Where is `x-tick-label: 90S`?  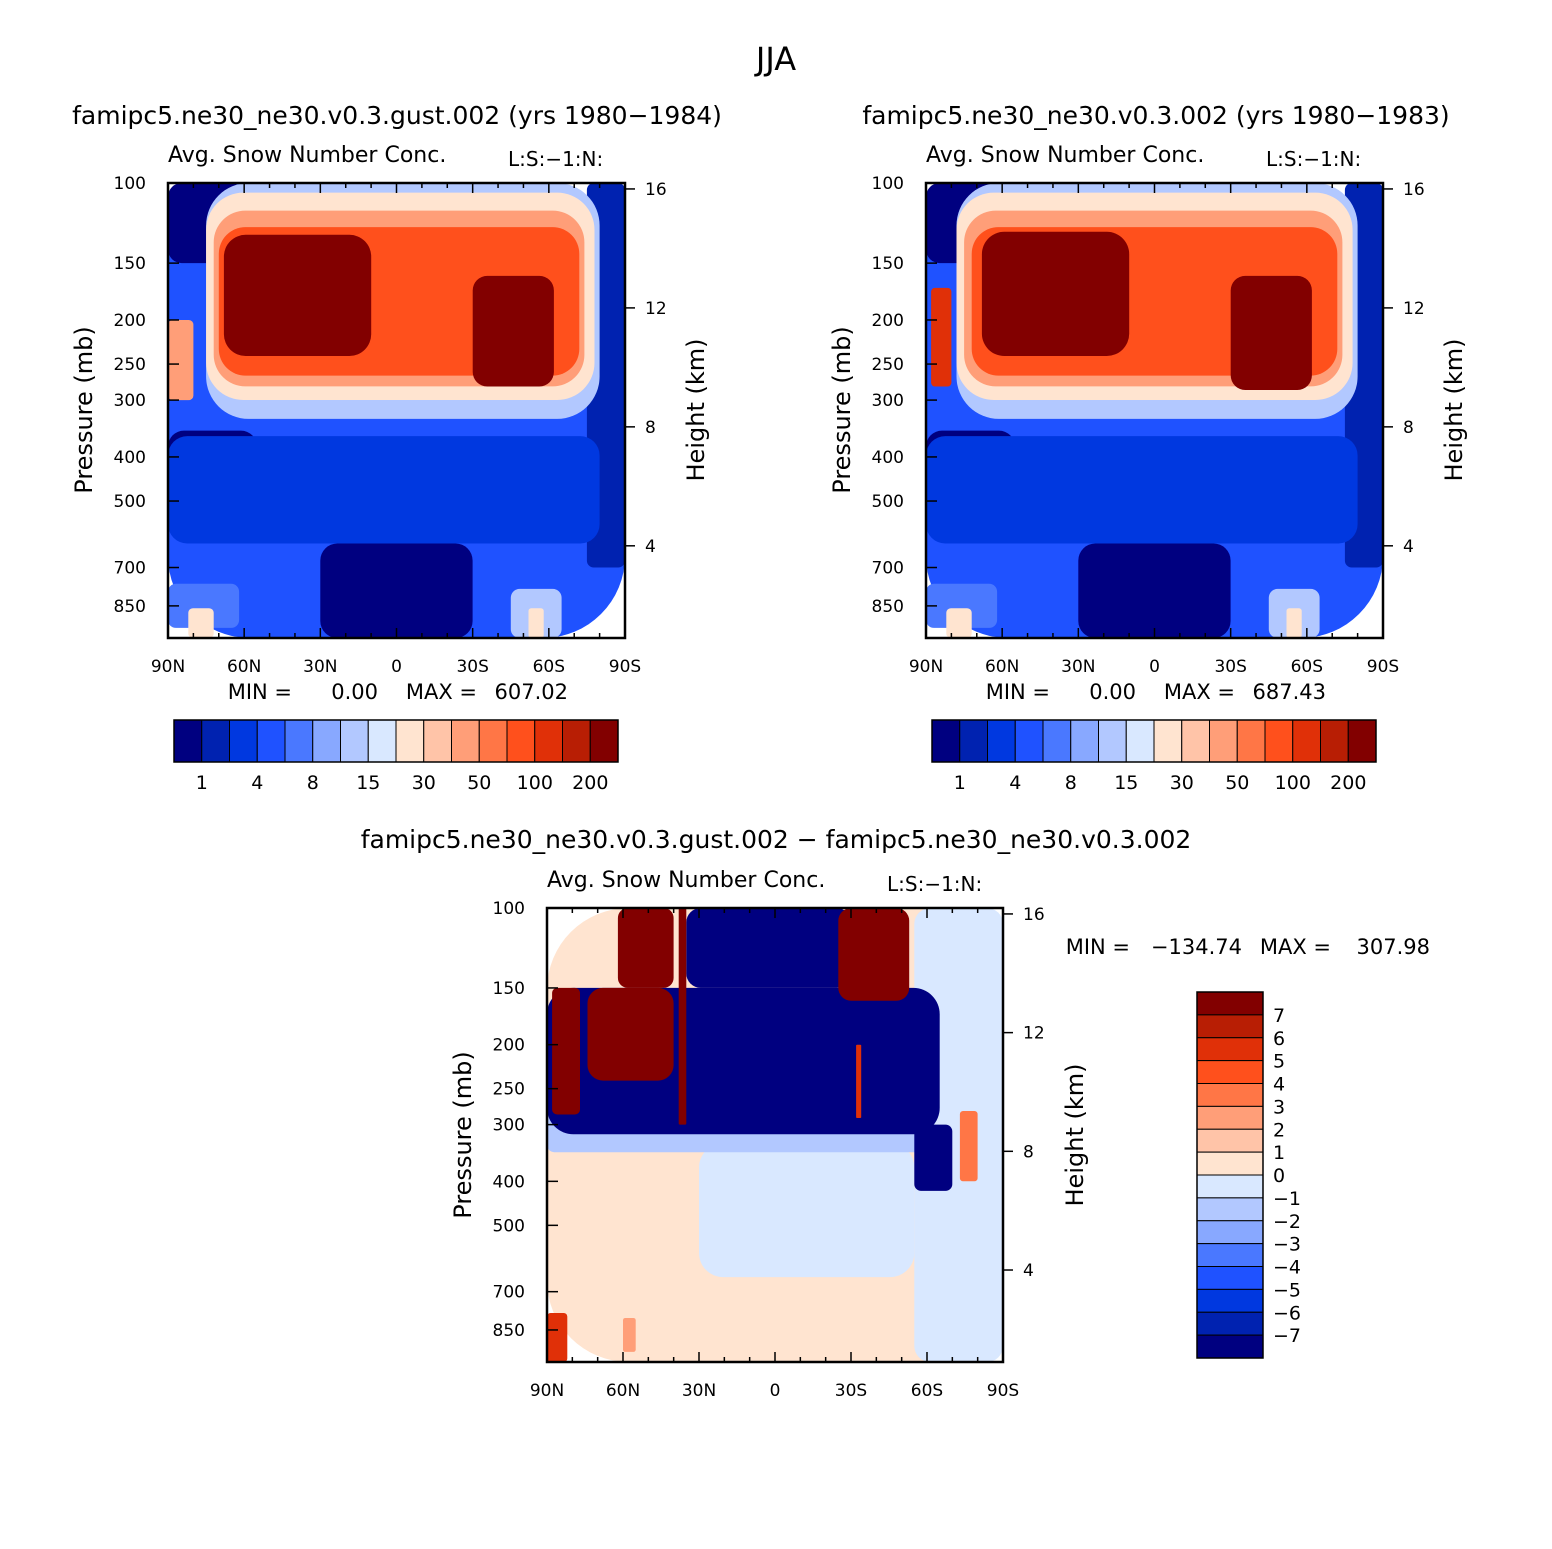 x-tick-label: 90S is located at coordinates (1003, 1391).